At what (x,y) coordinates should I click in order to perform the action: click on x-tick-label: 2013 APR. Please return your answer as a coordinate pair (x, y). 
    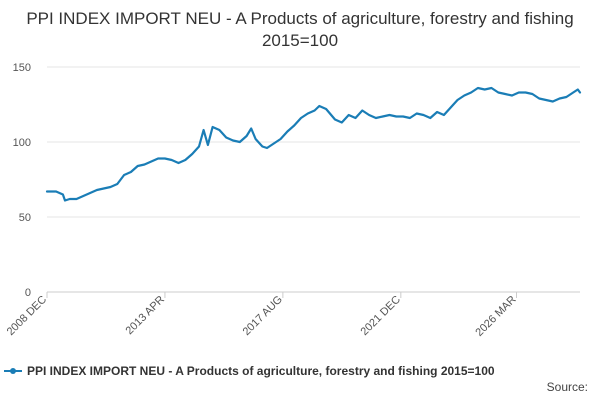
    Looking at the image, I should click on (146, 316).